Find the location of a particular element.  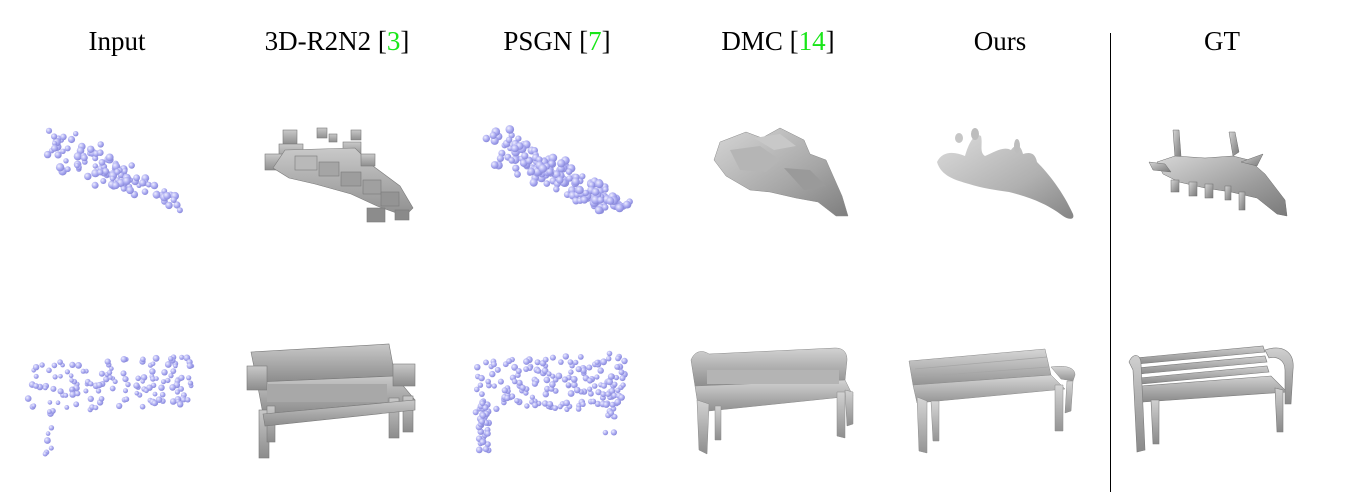

bench-psgn-pointcloud is located at coordinates (555, 402).